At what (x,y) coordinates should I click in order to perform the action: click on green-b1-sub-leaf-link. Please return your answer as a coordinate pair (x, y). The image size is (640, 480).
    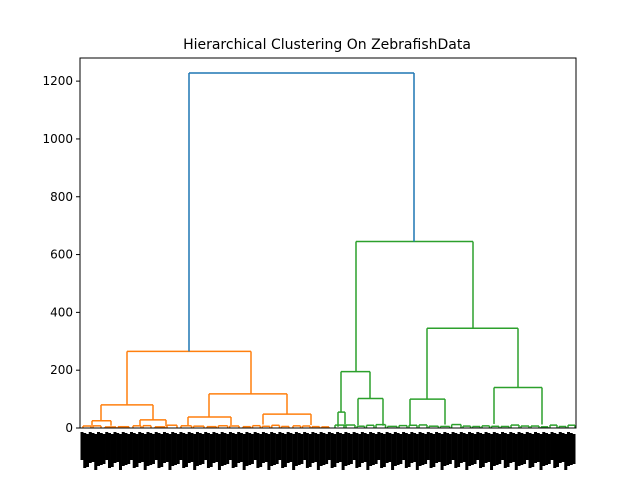
    Looking at the image, I should click on (423, 426).